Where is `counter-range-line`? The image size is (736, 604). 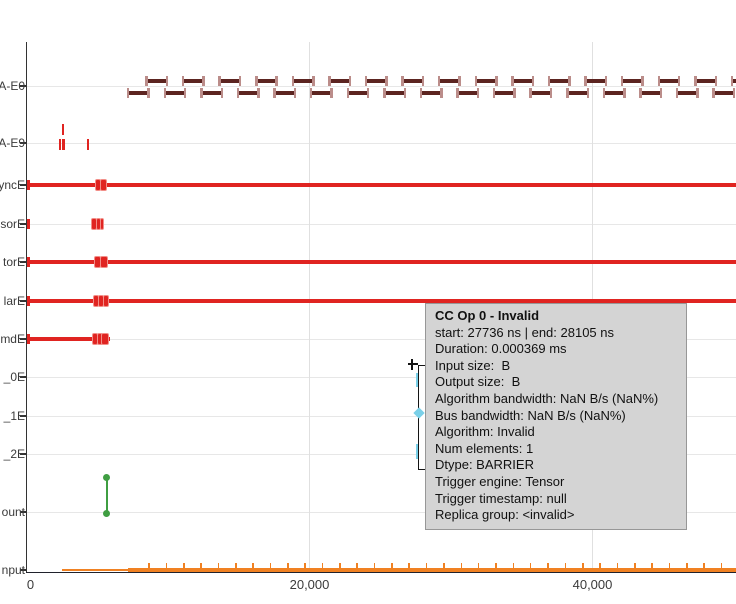 counter-range-line is located at coordinates (106, 495).